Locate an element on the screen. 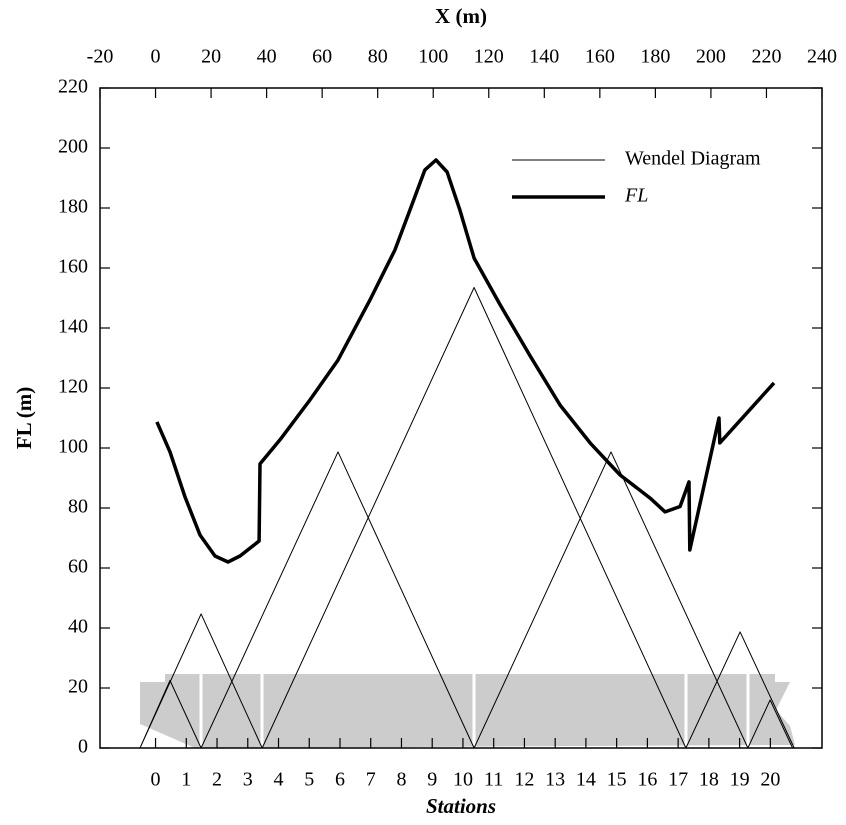 Image resolution: width=846 pixels, height=825 pixels. x2-tick-label: 3 is located at coordinates (248, 780).